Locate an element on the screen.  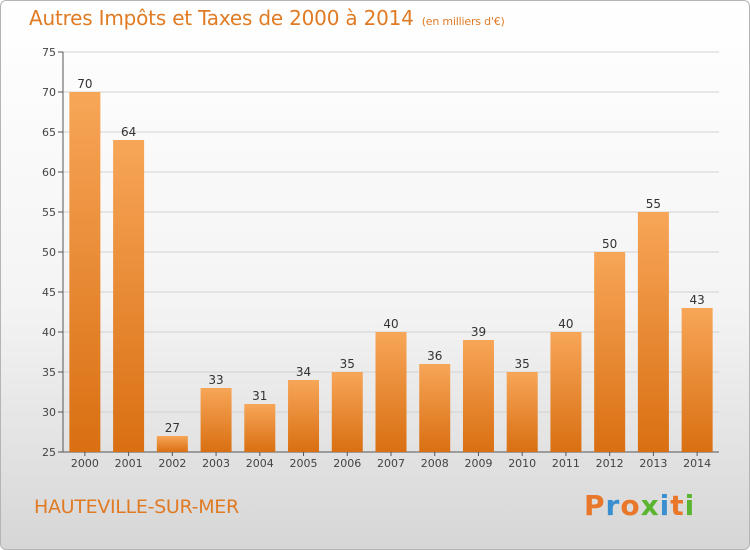
x-tick-label-2002: 2002 is located at coordinates (172, 463).